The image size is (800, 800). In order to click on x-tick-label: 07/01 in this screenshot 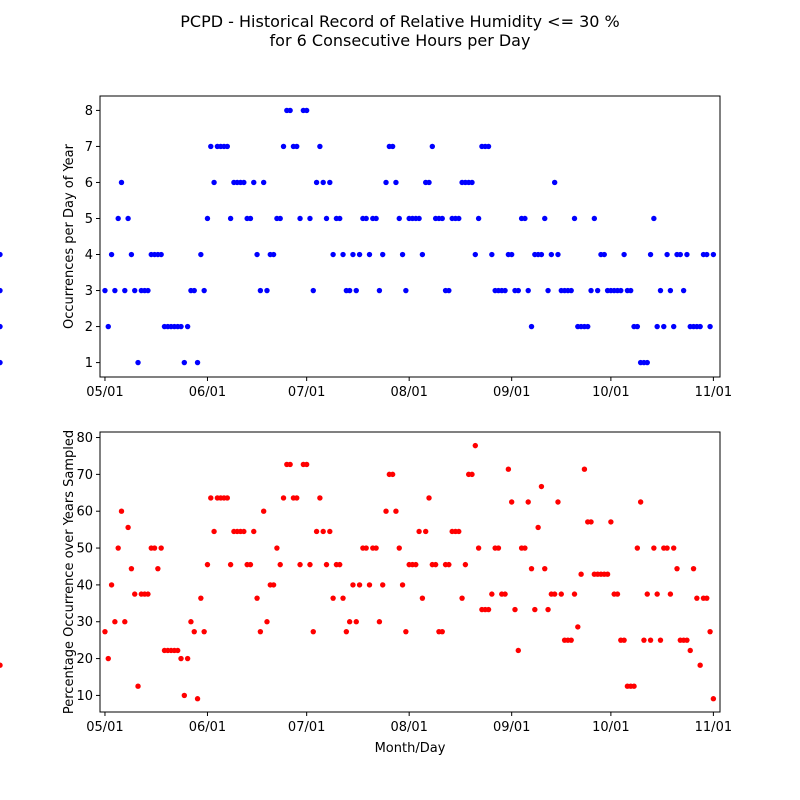, I will do `click(306, 392)`.